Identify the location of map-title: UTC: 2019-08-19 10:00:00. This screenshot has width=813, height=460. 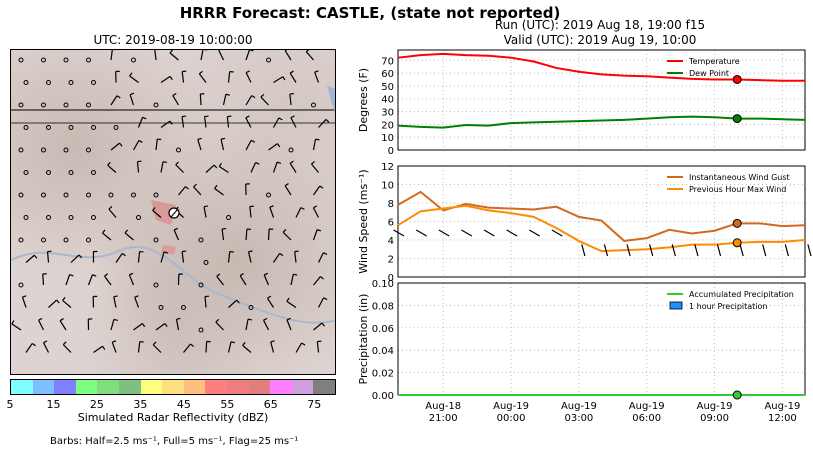
(173, 40).